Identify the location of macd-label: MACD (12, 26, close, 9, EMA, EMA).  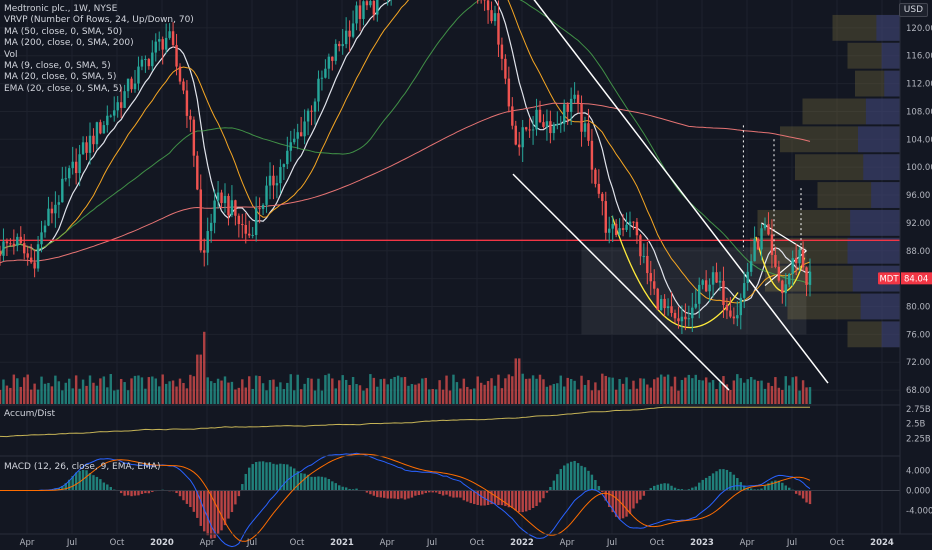
(82, 467).